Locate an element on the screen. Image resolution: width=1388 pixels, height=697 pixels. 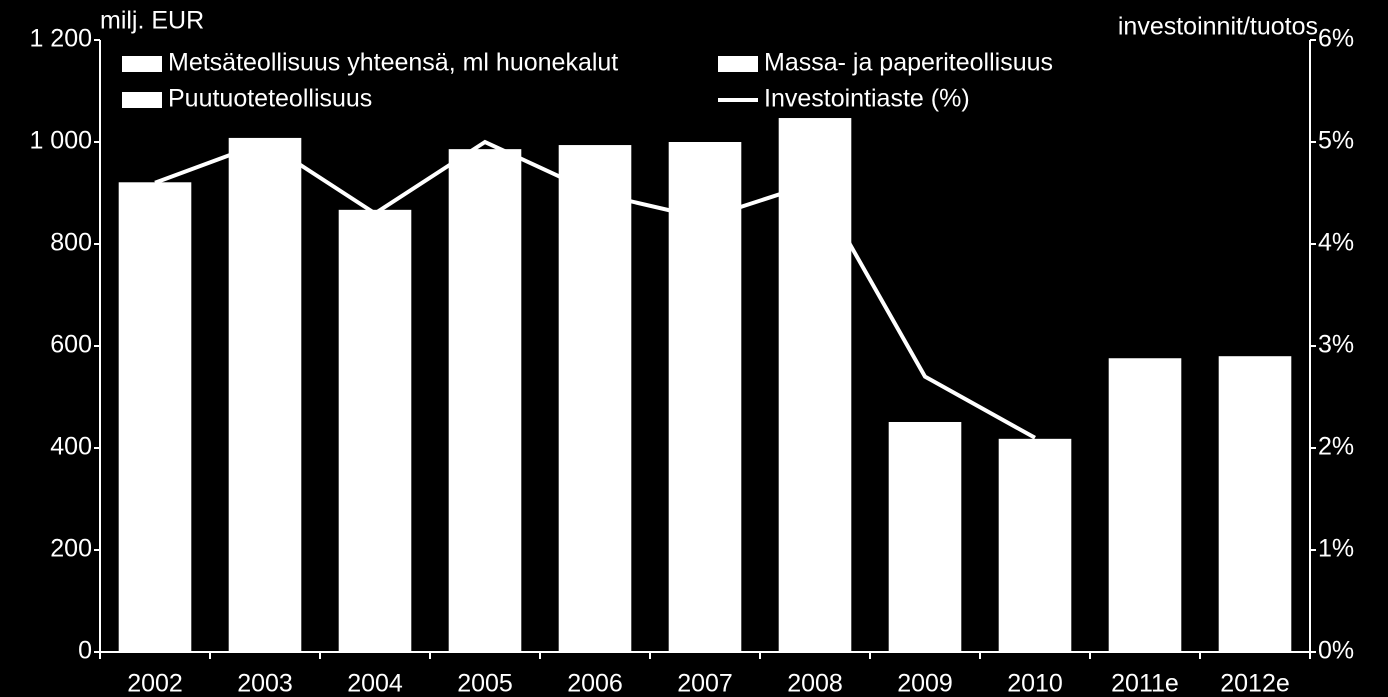
y-tick-label: 1 000 is located at coordinates (60, 141).